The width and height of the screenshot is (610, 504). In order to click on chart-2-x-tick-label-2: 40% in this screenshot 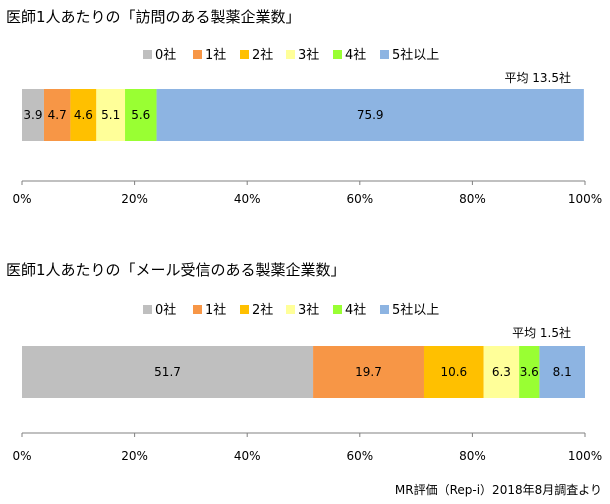, I will do `click(247, 456)`.